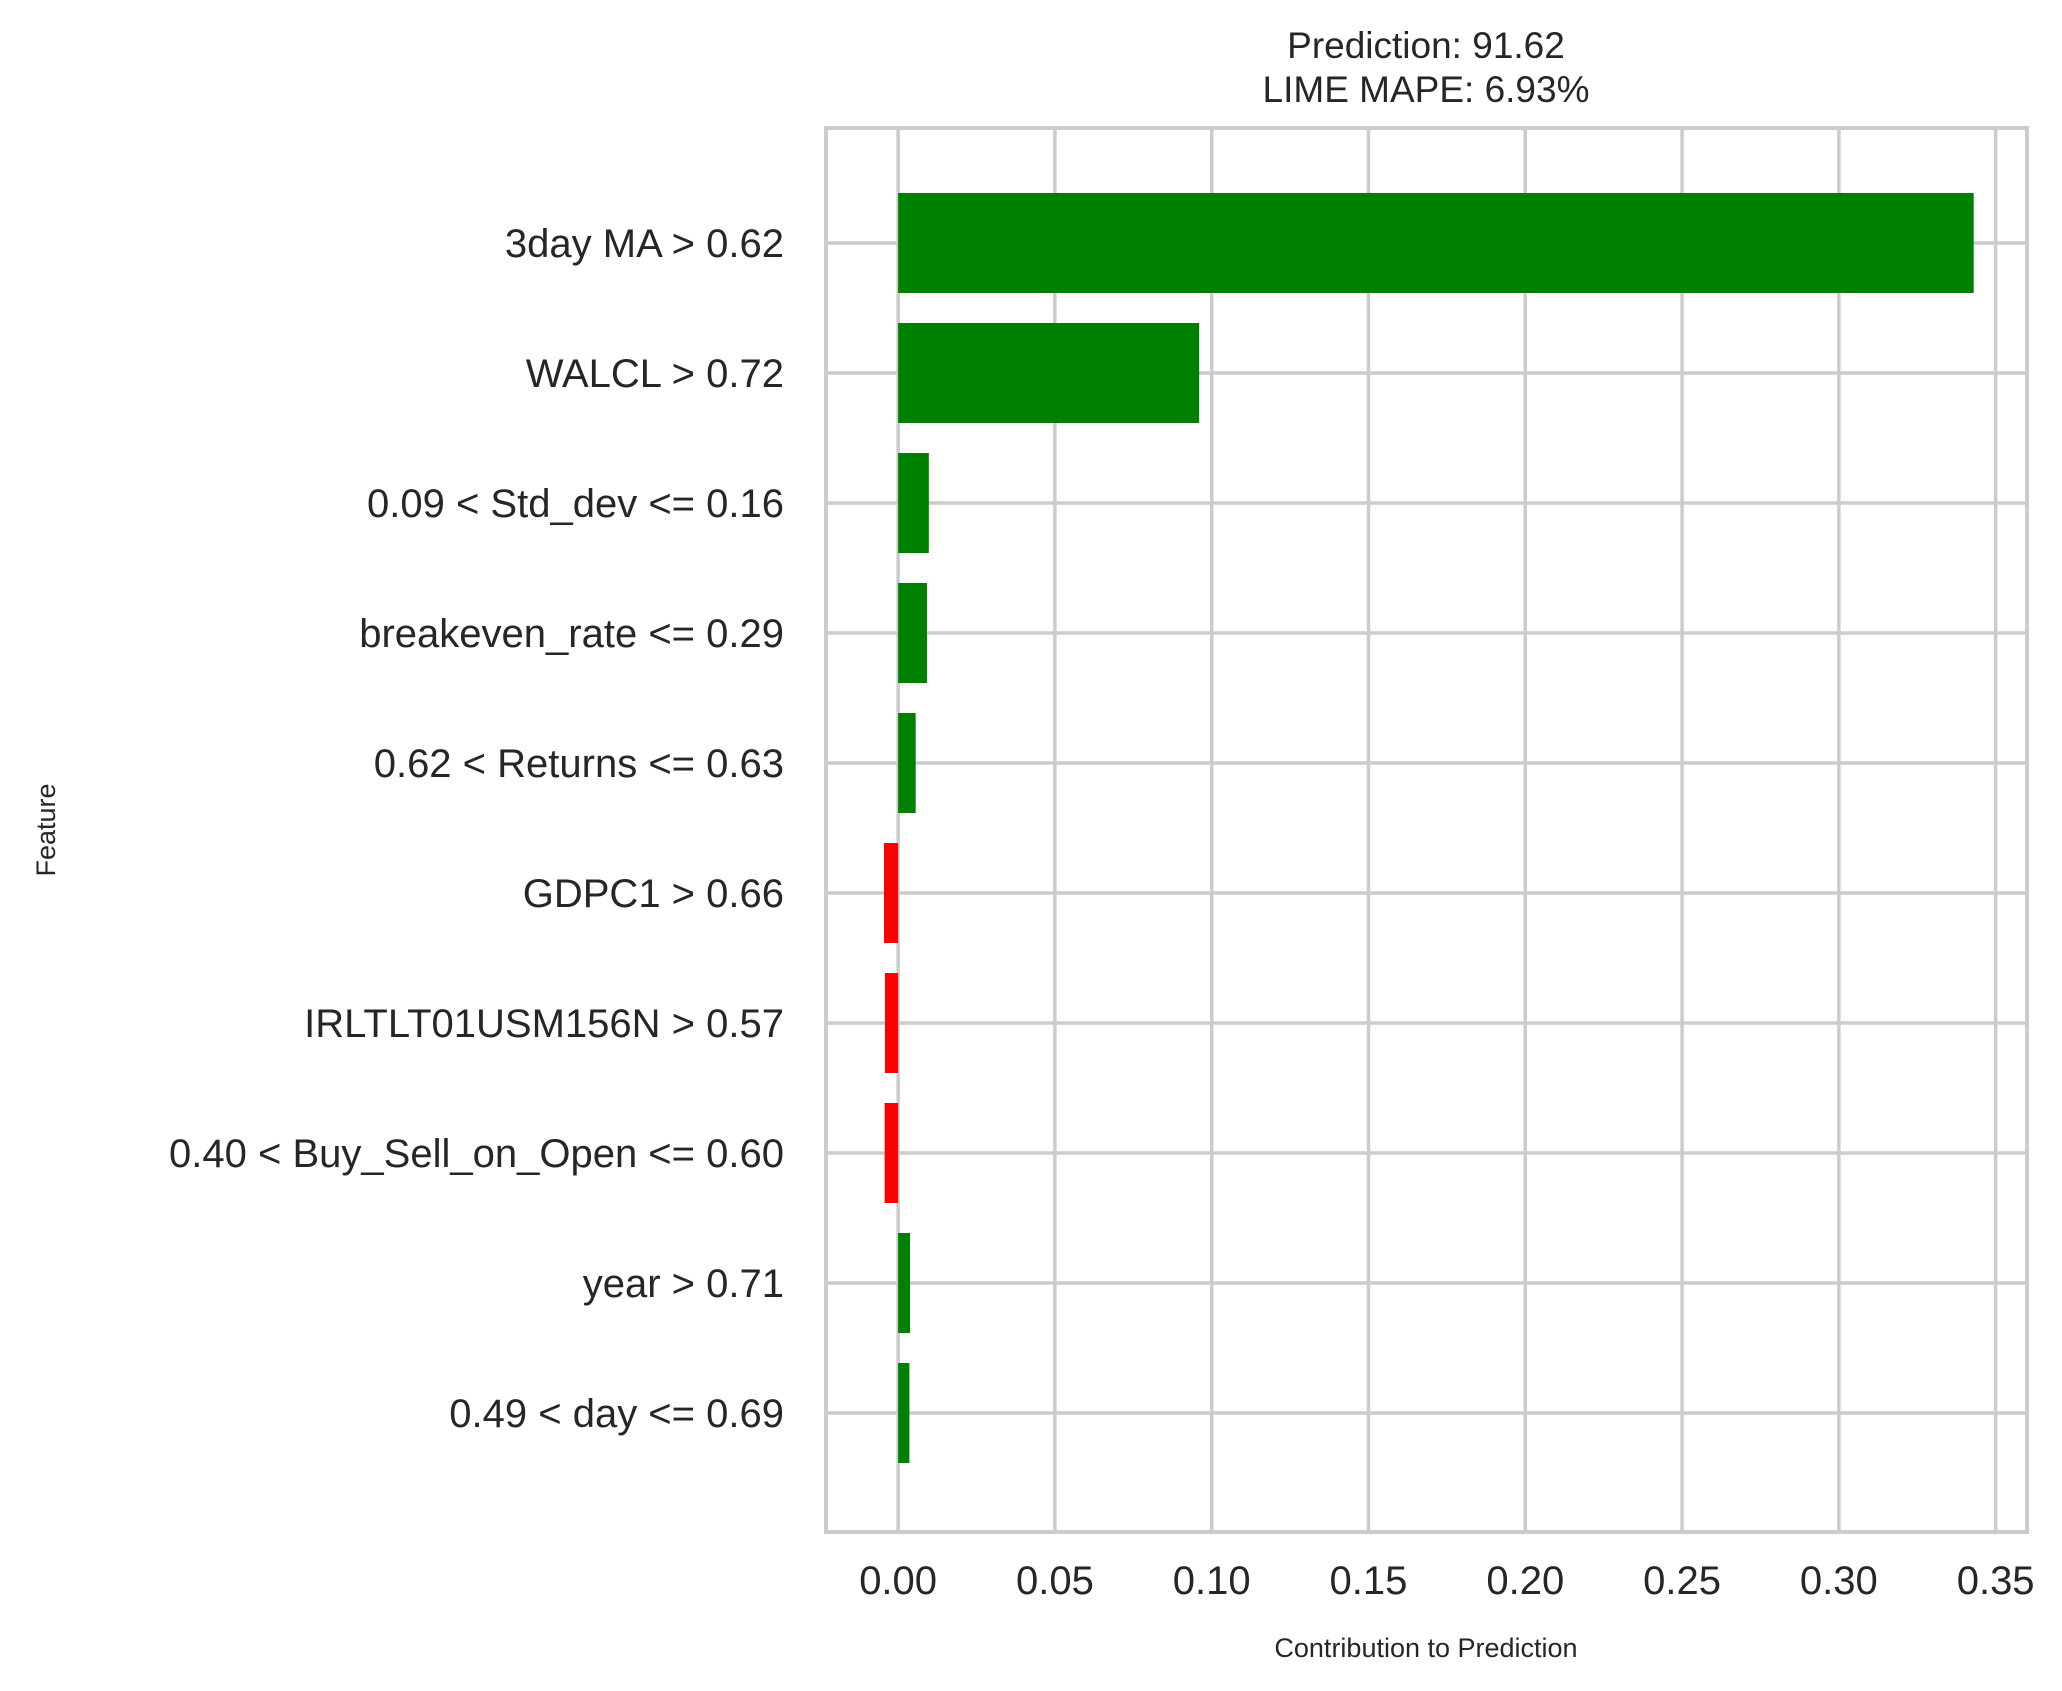 The width and height of the screenshot is (2062, 1691). I want to click on x-tick-label: 0.20, so click(1525, 1581).